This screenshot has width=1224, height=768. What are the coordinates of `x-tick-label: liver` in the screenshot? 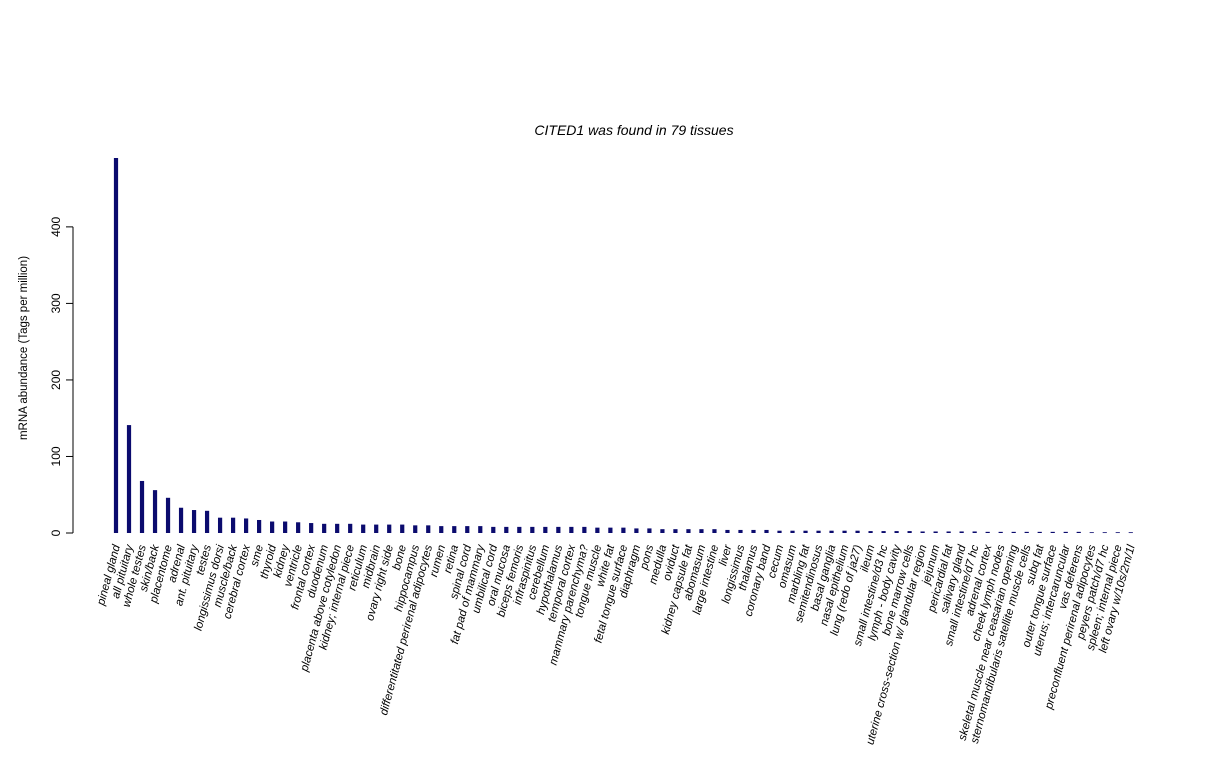 It's located at (725, 555).